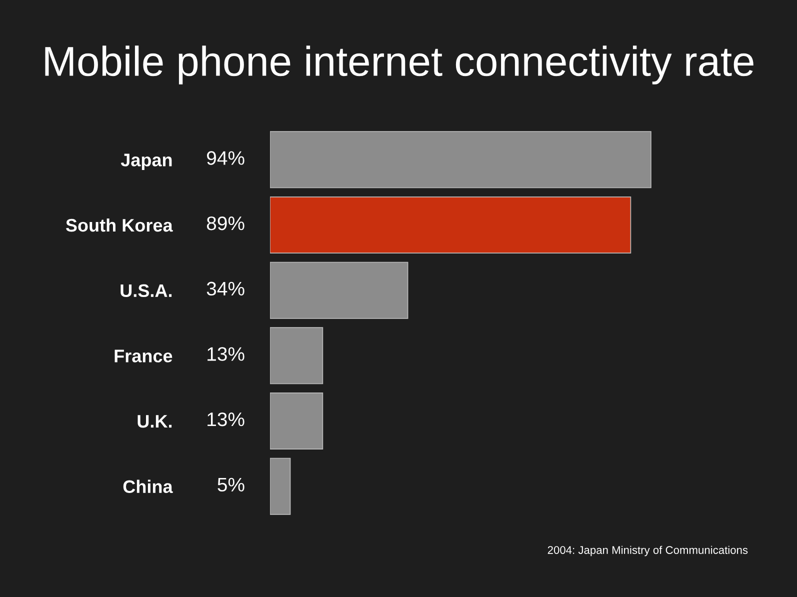  I want to click on y-tick-label: China, so click(148, 487).